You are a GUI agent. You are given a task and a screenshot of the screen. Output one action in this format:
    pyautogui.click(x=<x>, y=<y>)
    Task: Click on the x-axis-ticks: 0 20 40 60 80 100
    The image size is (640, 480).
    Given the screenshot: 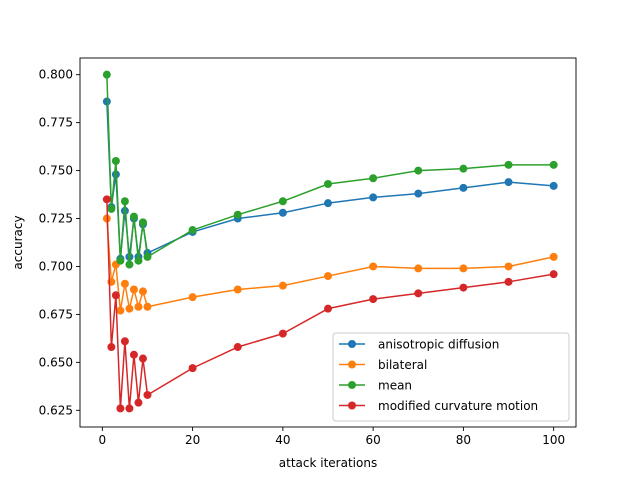 What is the action you would take?
    pyautogui.click(x=332, y=437)
    